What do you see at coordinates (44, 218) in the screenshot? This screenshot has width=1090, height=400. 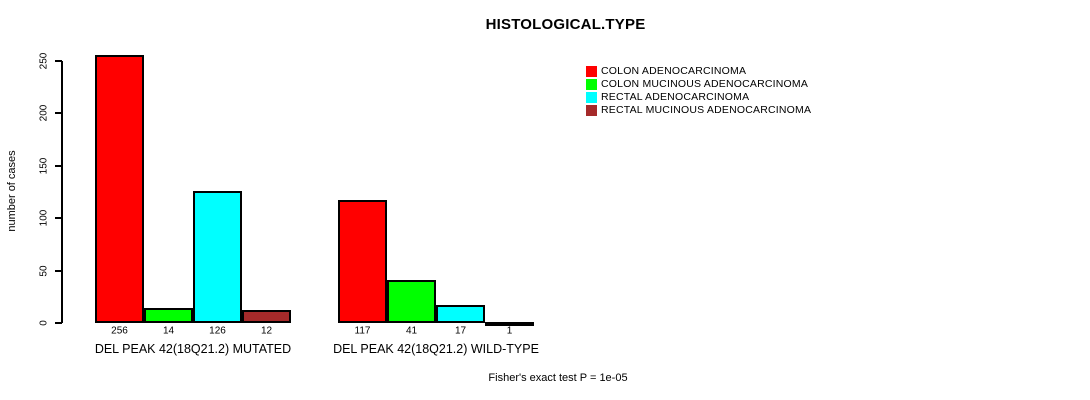 I see `y-tick-label: 100` at bounding box center [44, 218].